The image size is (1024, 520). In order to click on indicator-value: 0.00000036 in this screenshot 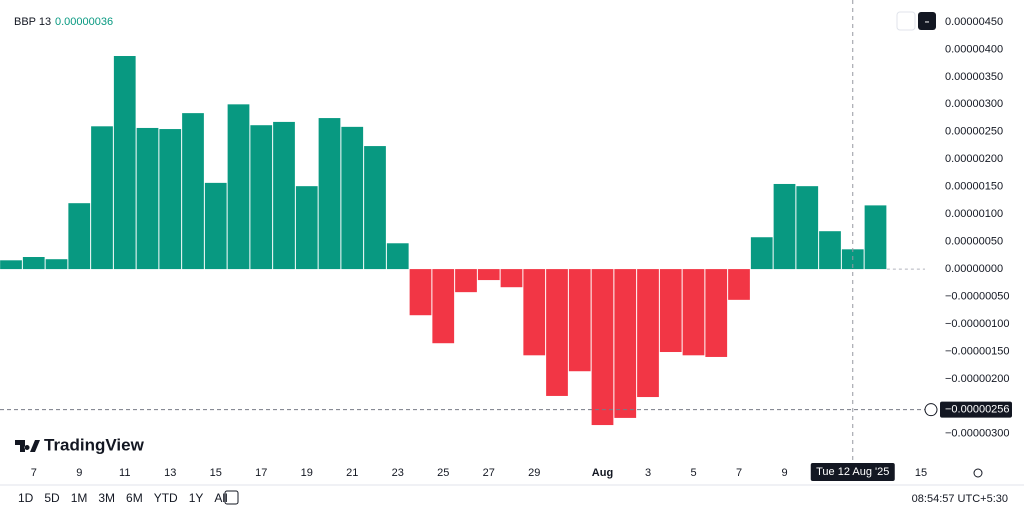, I will do `click(84, 22)`.